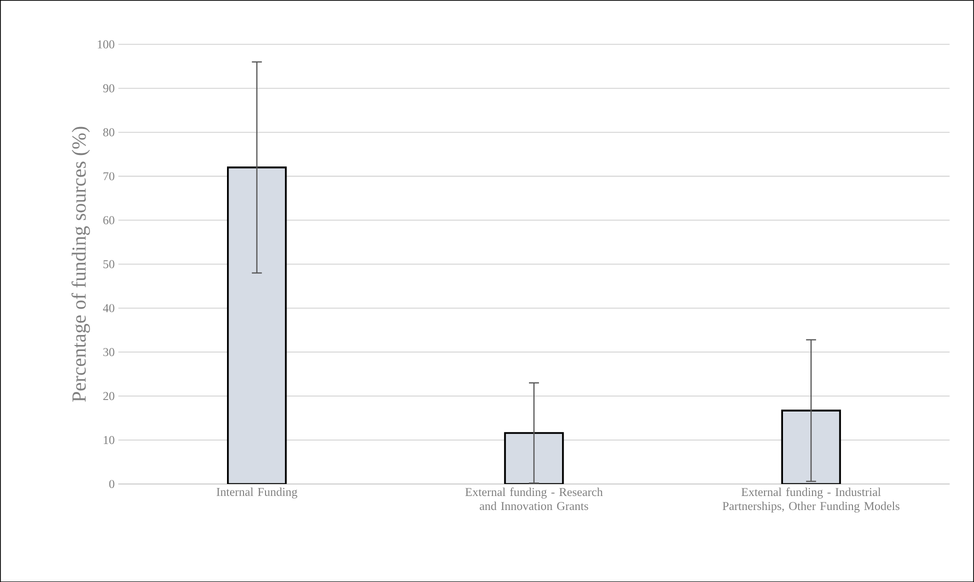  What do you see at coordinates (108, 88) in the screenshot?
I see `y-tick-label: 90` at bounding box center [108, 88].